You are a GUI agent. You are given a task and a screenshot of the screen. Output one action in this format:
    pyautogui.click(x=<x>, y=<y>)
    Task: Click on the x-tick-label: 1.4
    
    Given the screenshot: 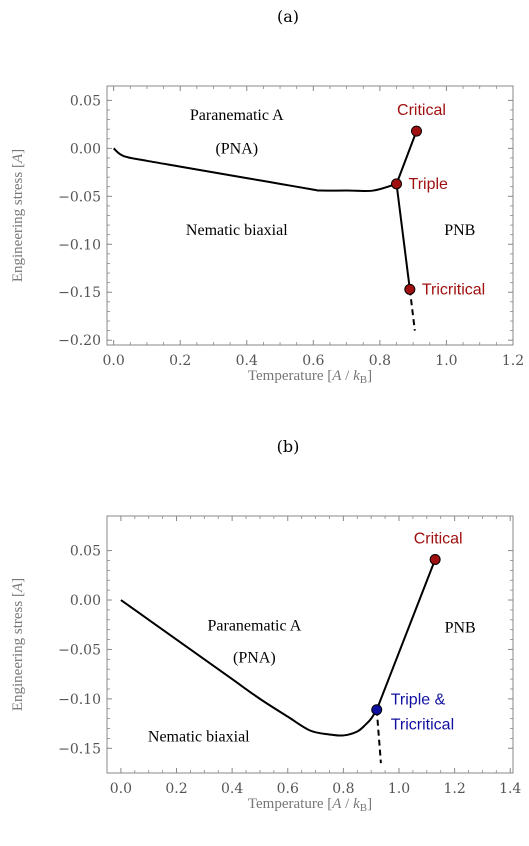 What is the action you would take?
    pyautogui.click(x=510, y=789)
    